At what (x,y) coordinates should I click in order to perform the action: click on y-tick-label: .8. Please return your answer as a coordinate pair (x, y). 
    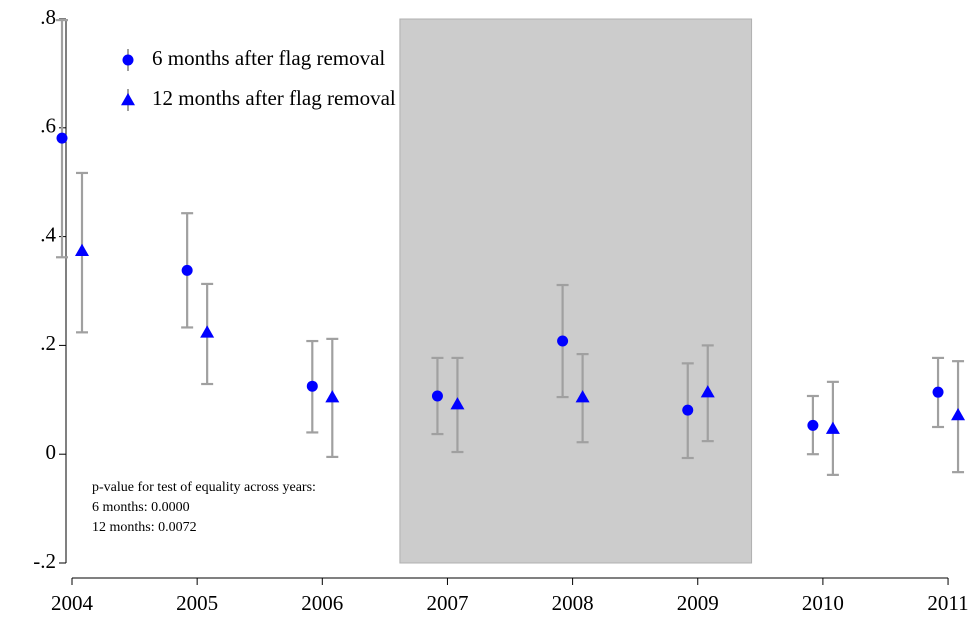
    Looking at the image, I should click on (48, 17).